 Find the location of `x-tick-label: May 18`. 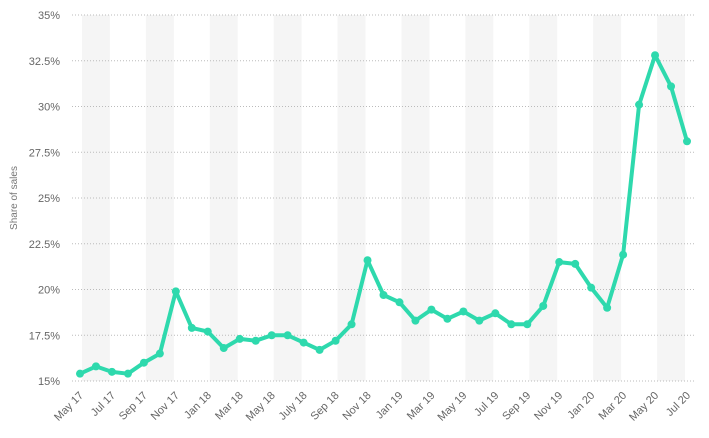

x-tick-label: May 18 is located at coordinates (261, 407).